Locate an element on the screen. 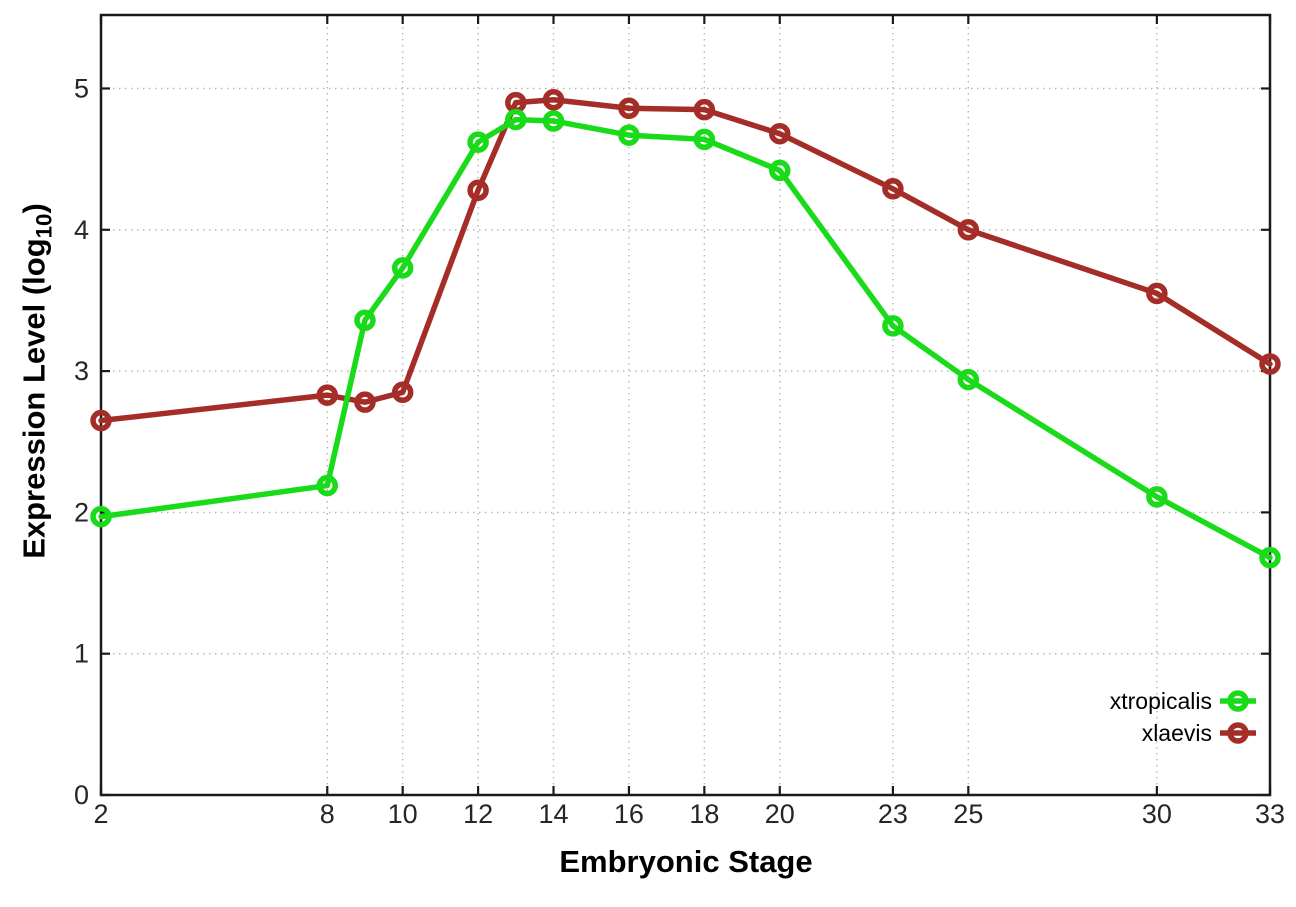  legend-marker-circle-xlaevis is located at coordinates (1238, 733).